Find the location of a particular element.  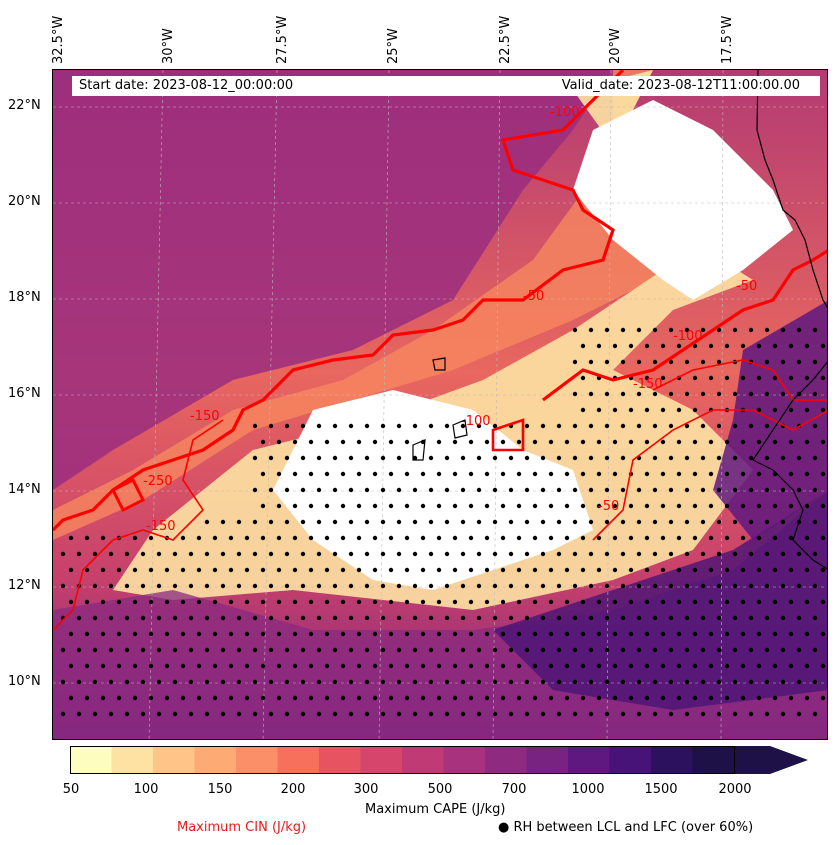

rh-legend-label: RH between LCL and LFC (over 60%) is located at coordinates (633, 827).